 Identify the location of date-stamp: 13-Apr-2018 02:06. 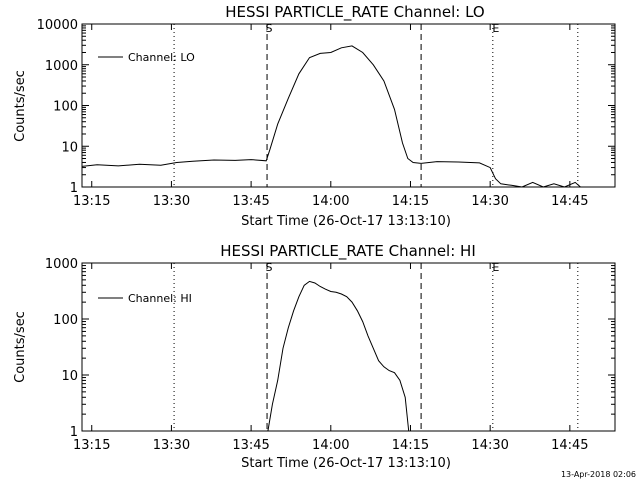
(598, 474).